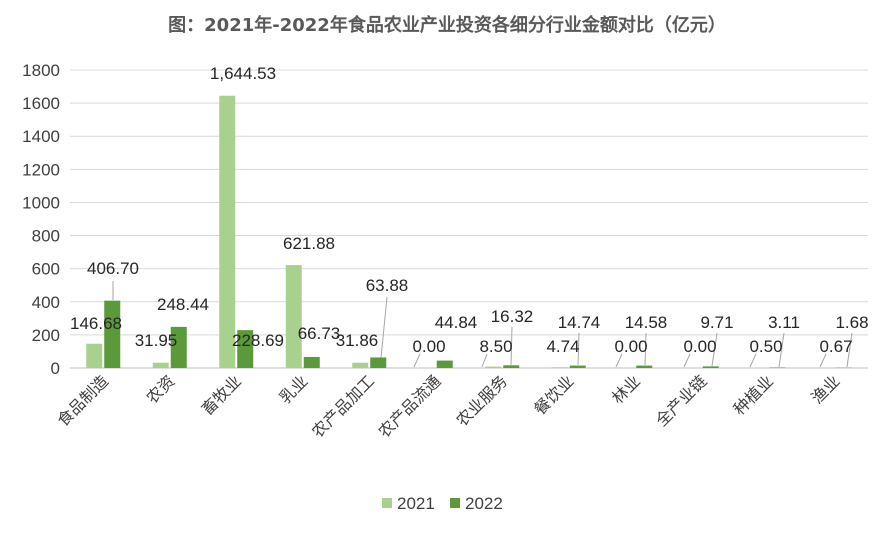 This screenshot has width=894, height=536. I want to click on x-tick-label: 农资, so click(161, 389).